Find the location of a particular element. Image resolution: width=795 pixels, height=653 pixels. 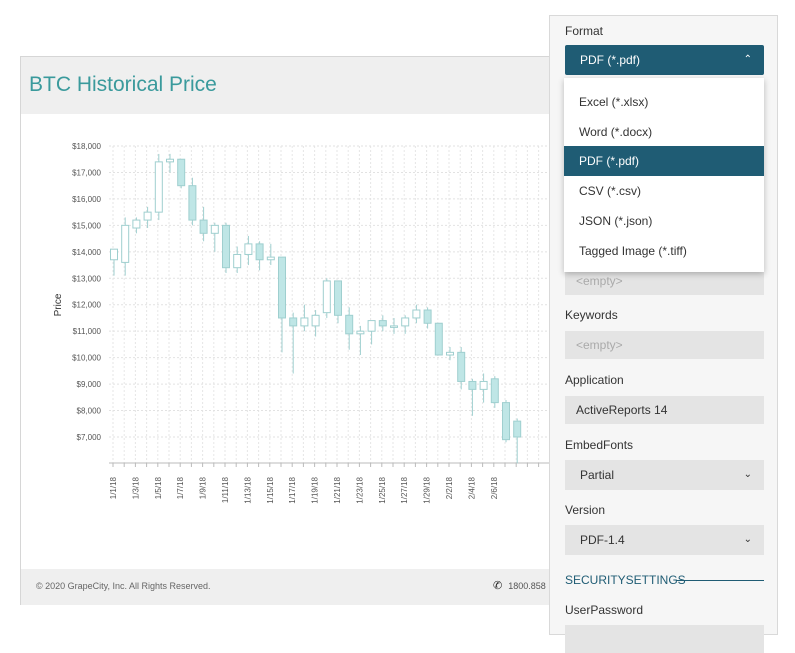

keywords-label: Keywords is located at coordinates (591, 315).